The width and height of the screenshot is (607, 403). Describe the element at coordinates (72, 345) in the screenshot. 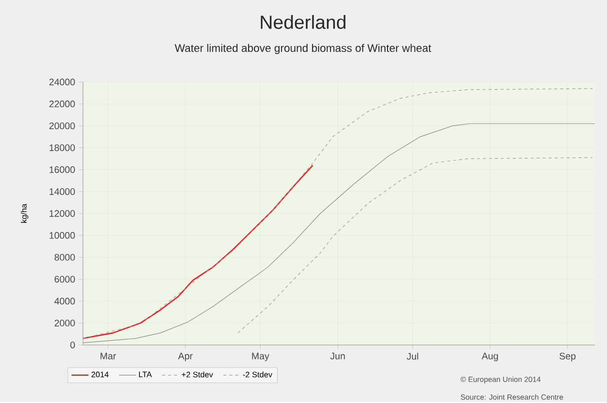

I see `y-tick-label: 0` at that location.